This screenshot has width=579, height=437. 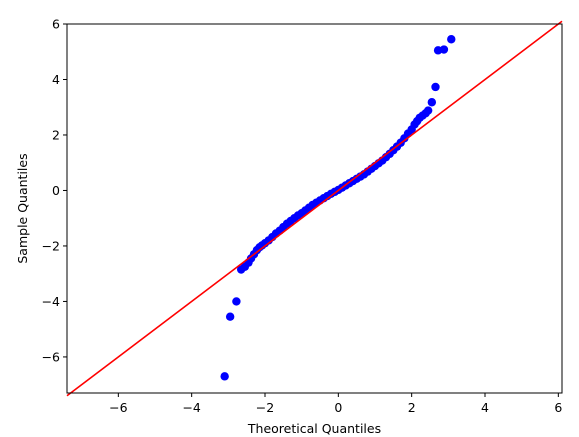 What do you see at coordinates (338, 407) in the screenshot?
I see `x-tick-label: 0` at bounding box center [338, 407].